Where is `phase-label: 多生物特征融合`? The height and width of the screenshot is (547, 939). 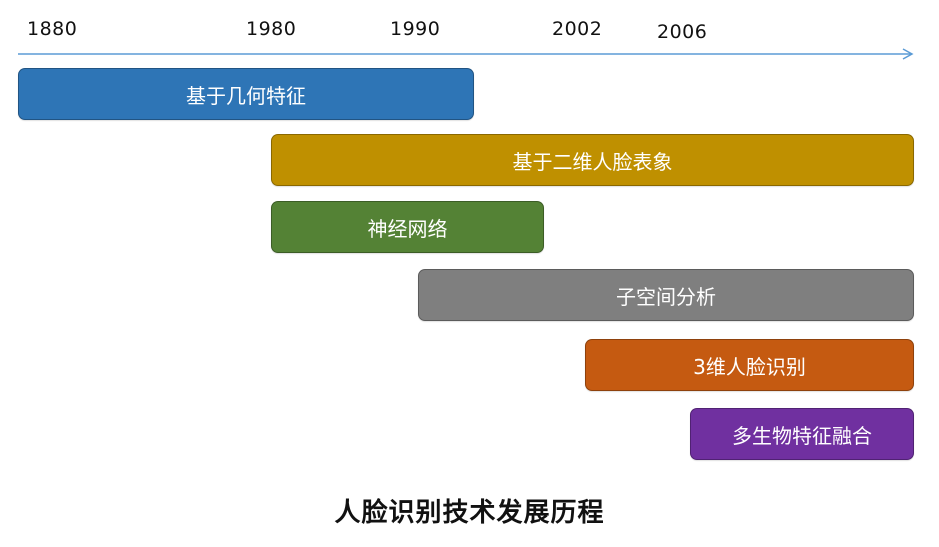
phase-label: 多生物特征融合 is located at coordinates (802, 435).